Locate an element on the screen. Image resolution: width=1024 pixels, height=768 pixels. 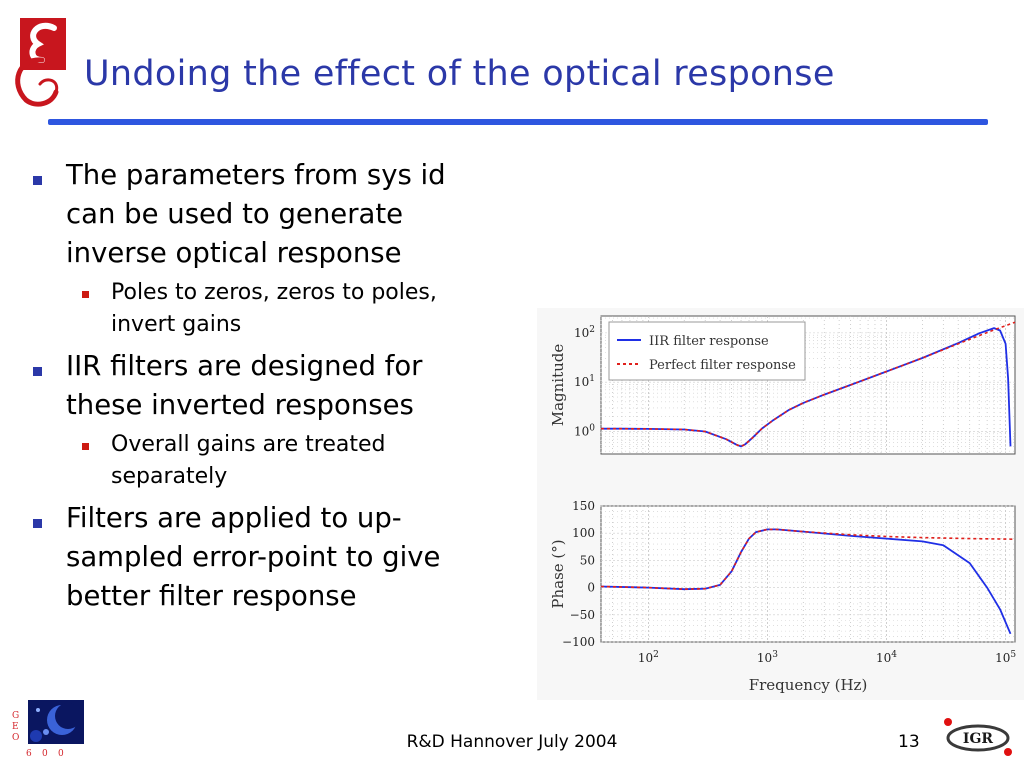
phase-tick-label: −50 is located at coordinates (582, 615).